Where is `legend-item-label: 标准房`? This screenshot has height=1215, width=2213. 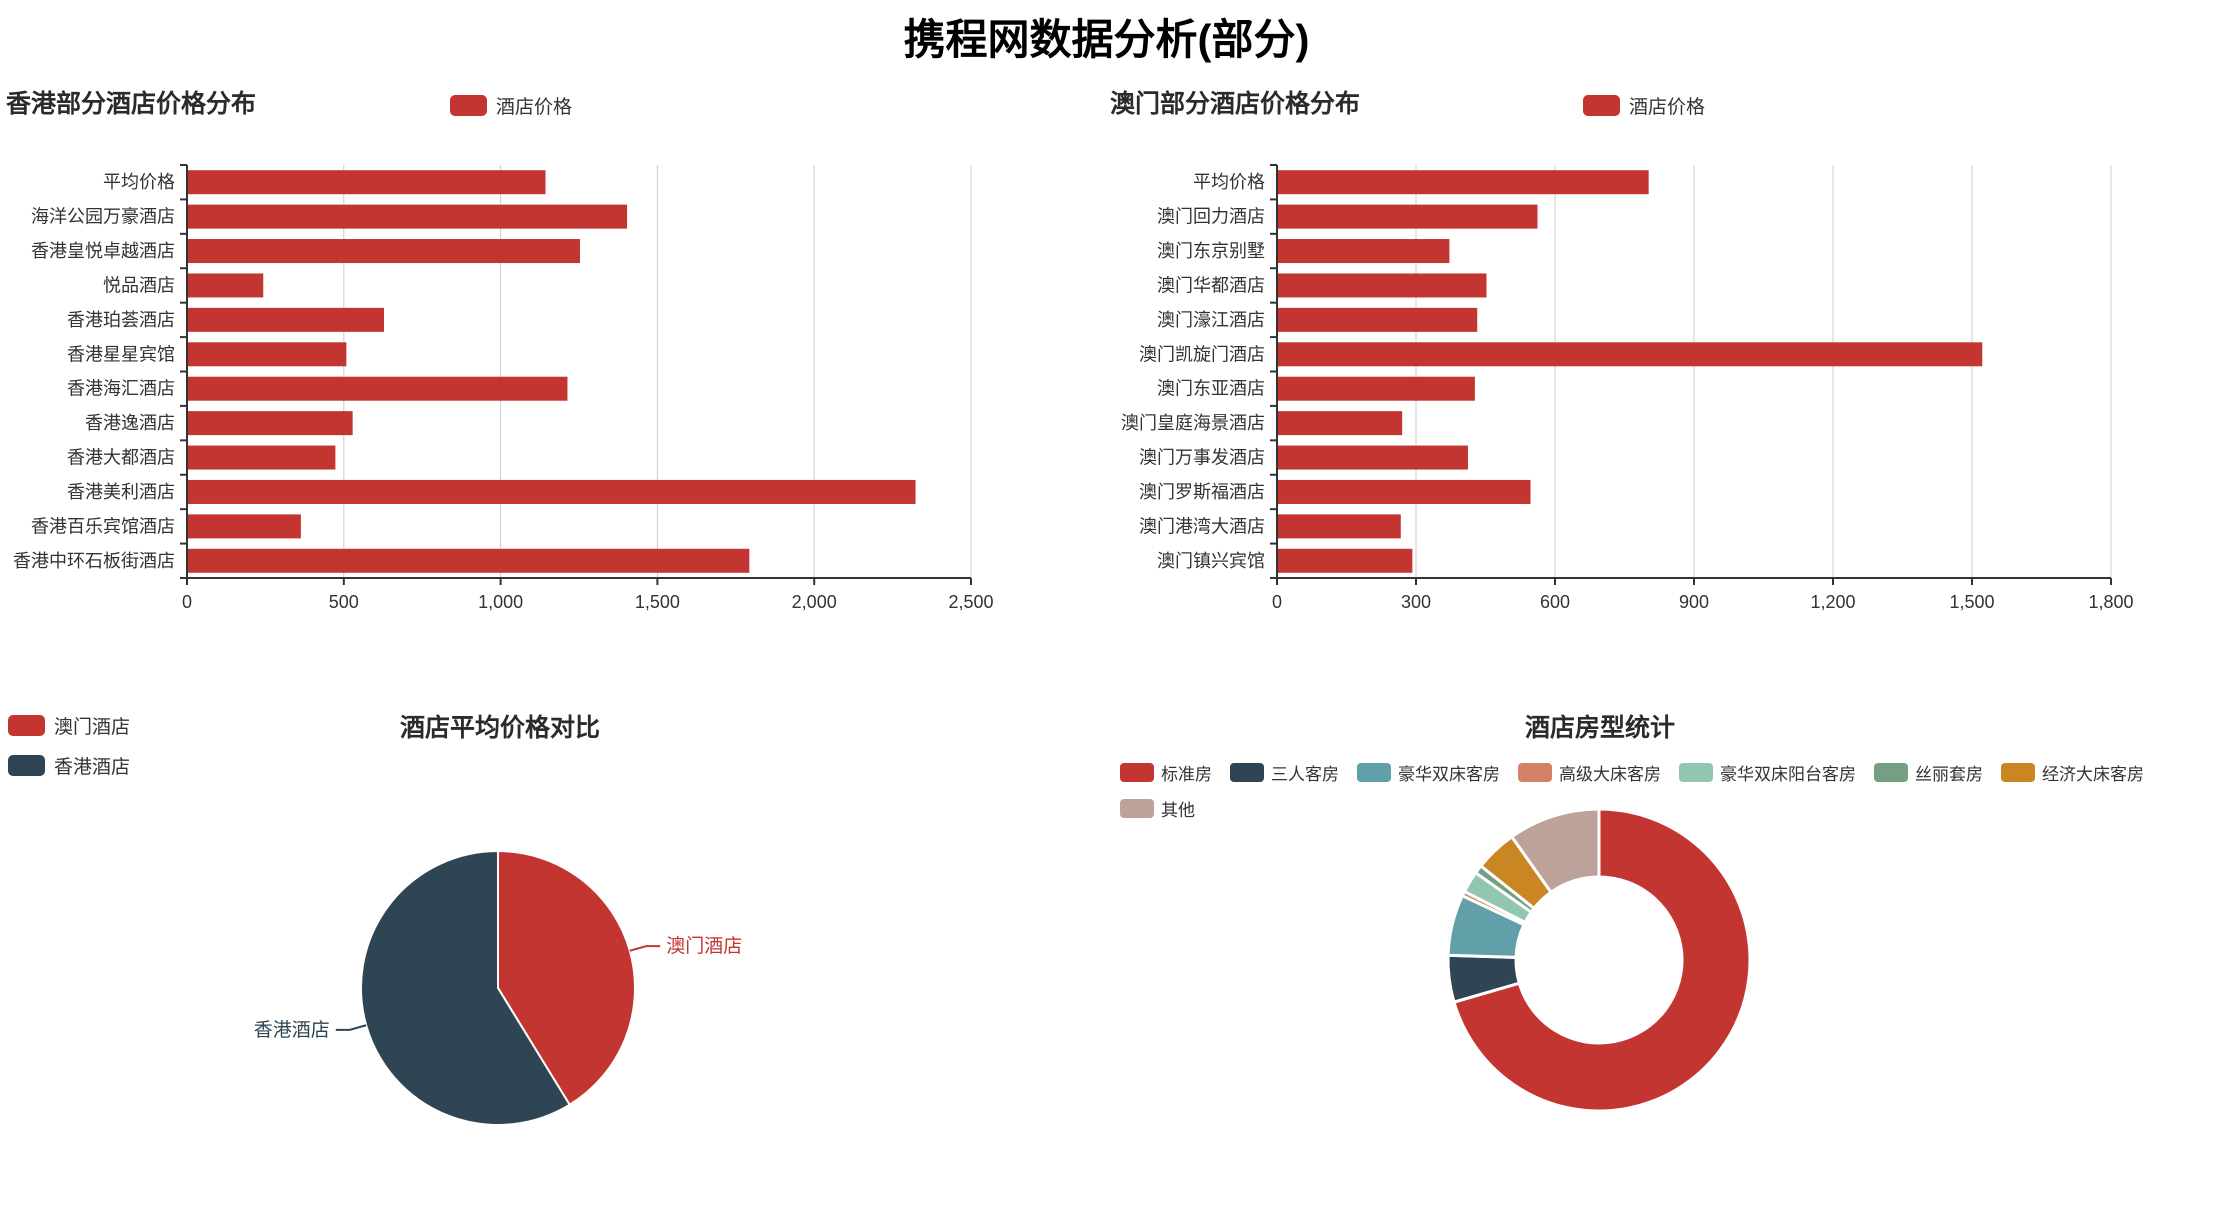
legend-item-label: 标准房 is located at coordinates (1186, 774).